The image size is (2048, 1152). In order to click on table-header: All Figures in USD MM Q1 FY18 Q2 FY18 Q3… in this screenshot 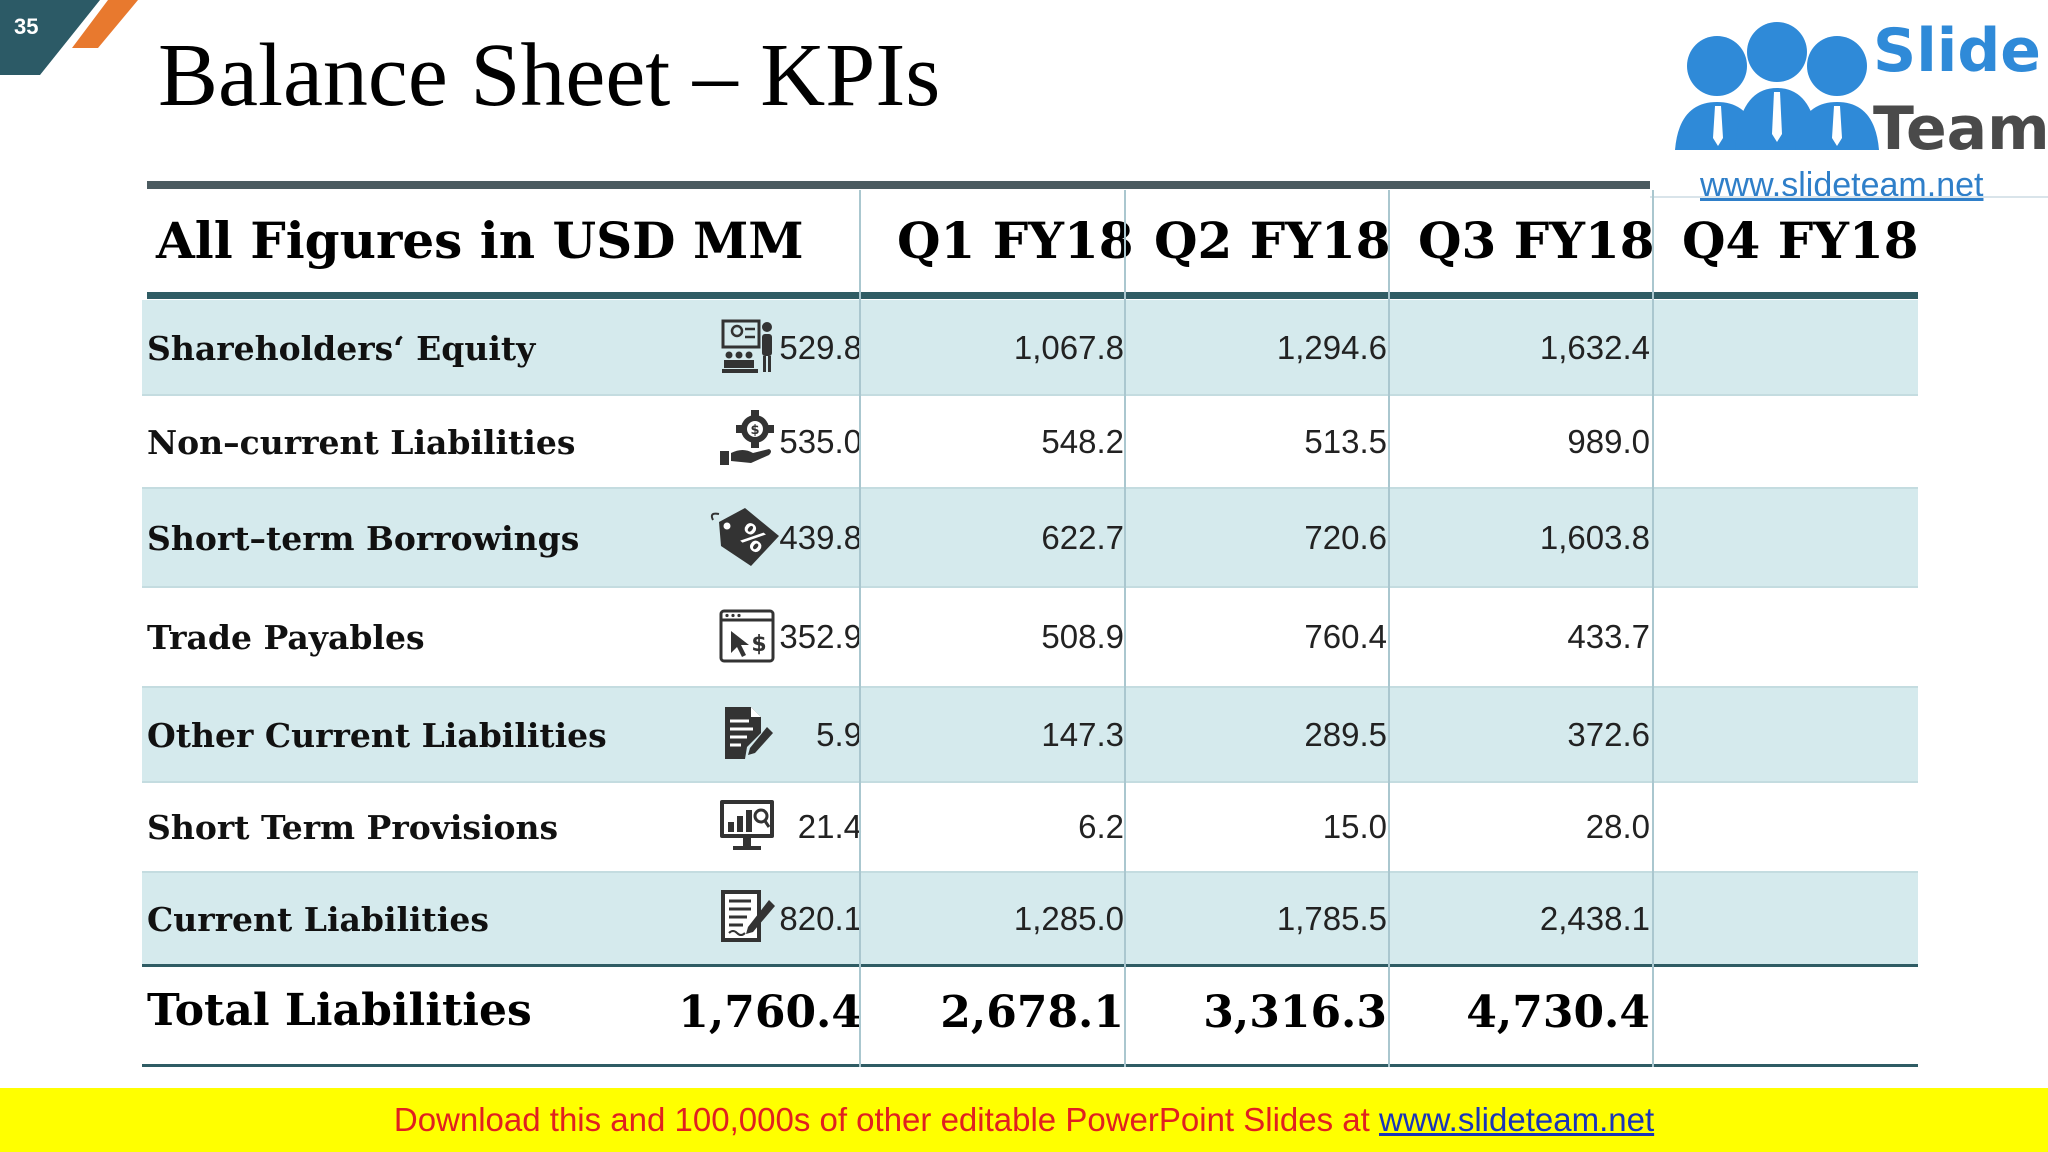, I will do `click(1030, 241)`.